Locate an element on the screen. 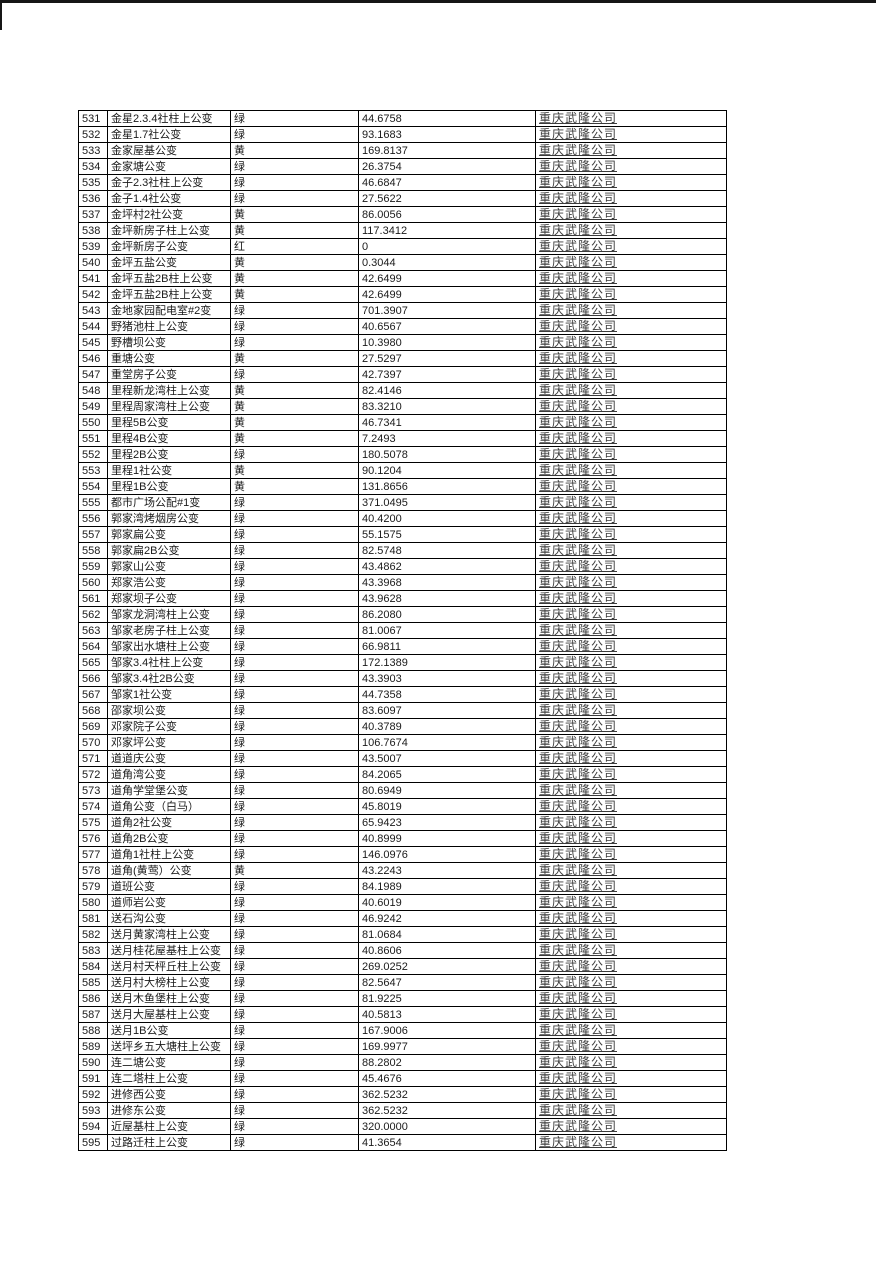 The height and width of the screenshot is (1262, 892). table-row: 562 邹家龙洞湾柱上公变 绿 86.2080 重庆武隆公司 is located at coordinates (402, 614).